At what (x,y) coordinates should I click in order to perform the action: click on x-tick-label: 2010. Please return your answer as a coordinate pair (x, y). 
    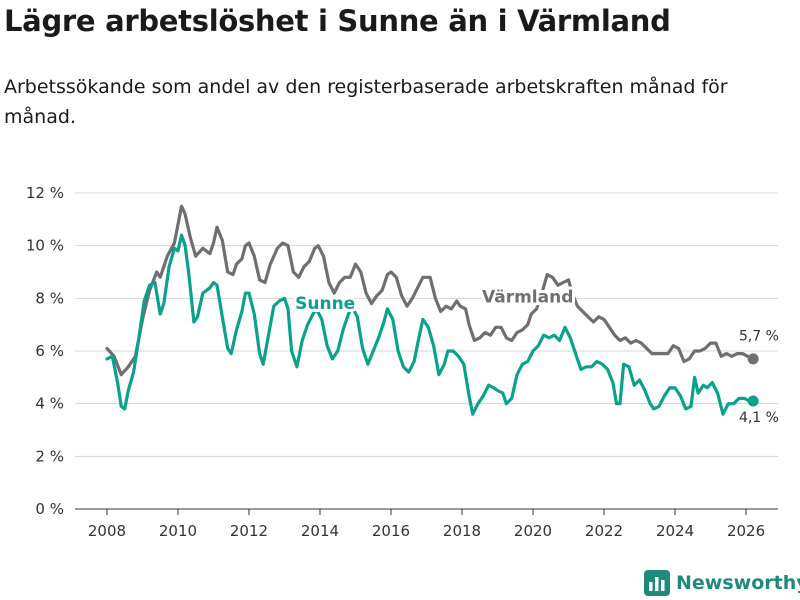
    Looking at the image, I should click on (178, 531).